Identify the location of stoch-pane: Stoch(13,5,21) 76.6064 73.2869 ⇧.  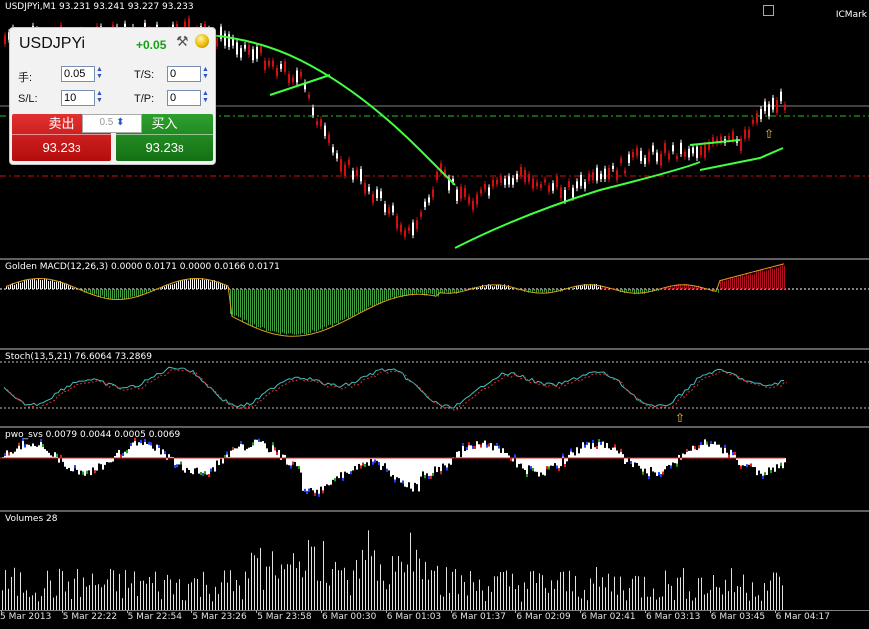
(434, 388).